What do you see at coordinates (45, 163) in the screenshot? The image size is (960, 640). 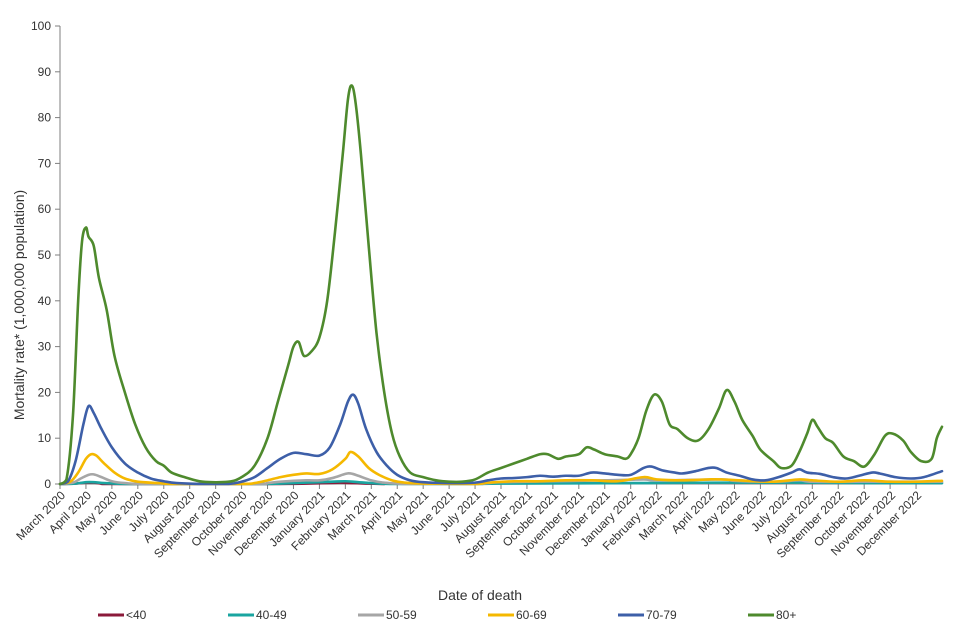 I see `y-tick-label: 70` at bounding box center [45, 163].